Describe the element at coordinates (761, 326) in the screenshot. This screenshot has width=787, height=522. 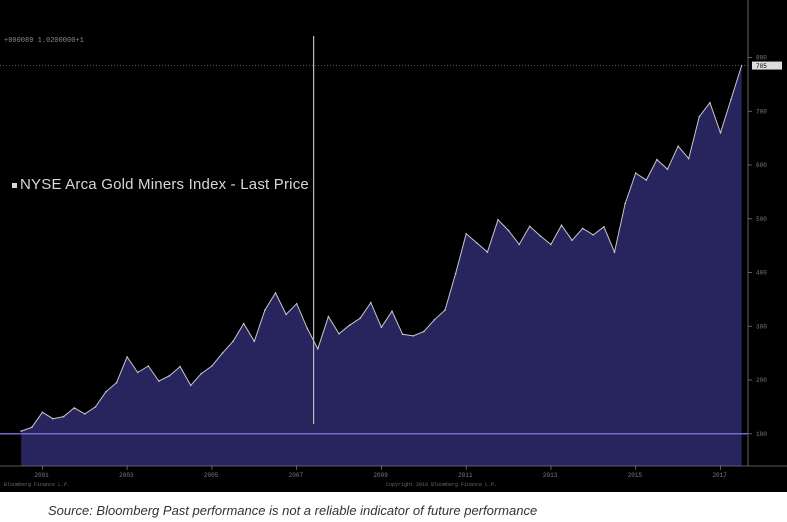
I see `y-tick-label: 300` at that location.